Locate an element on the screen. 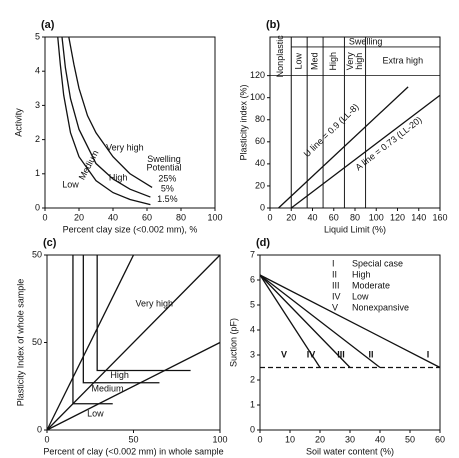 The height and width of the screenshot is (458, 459). y-tick-label: 60 is located at coordinates (260, 141).